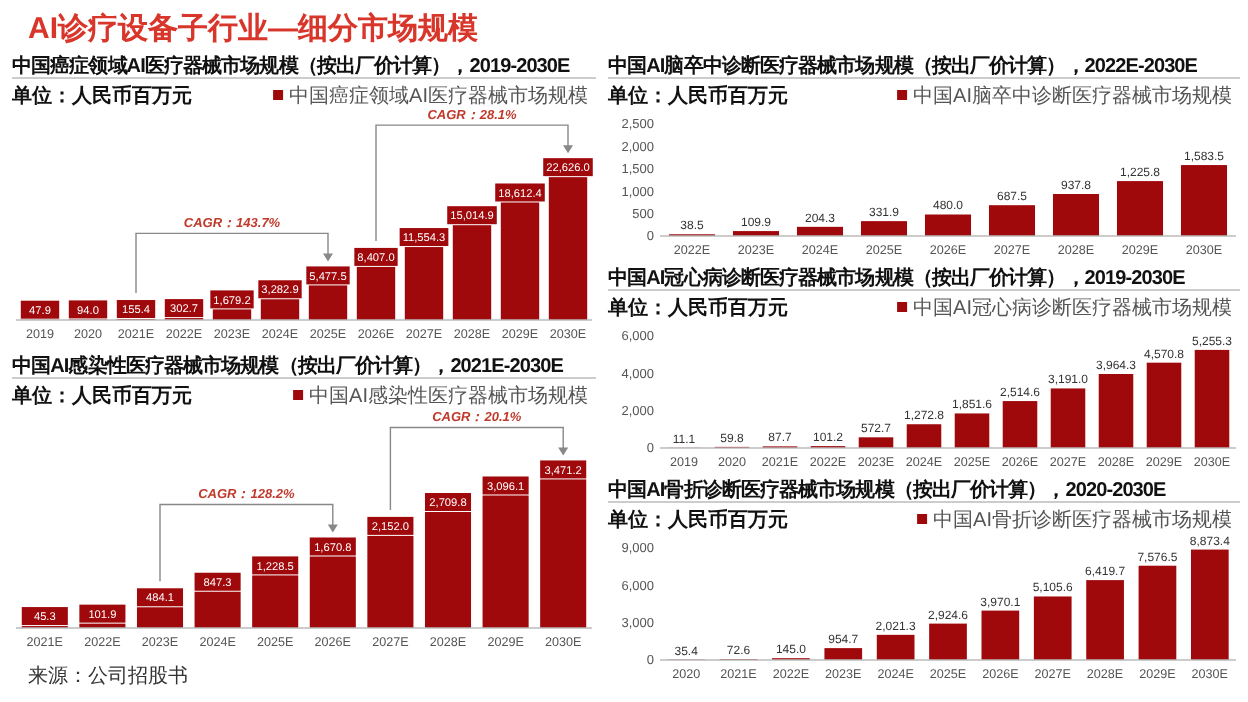  I want to click on source-note: 来源：公司招股书, so click(108, 676).